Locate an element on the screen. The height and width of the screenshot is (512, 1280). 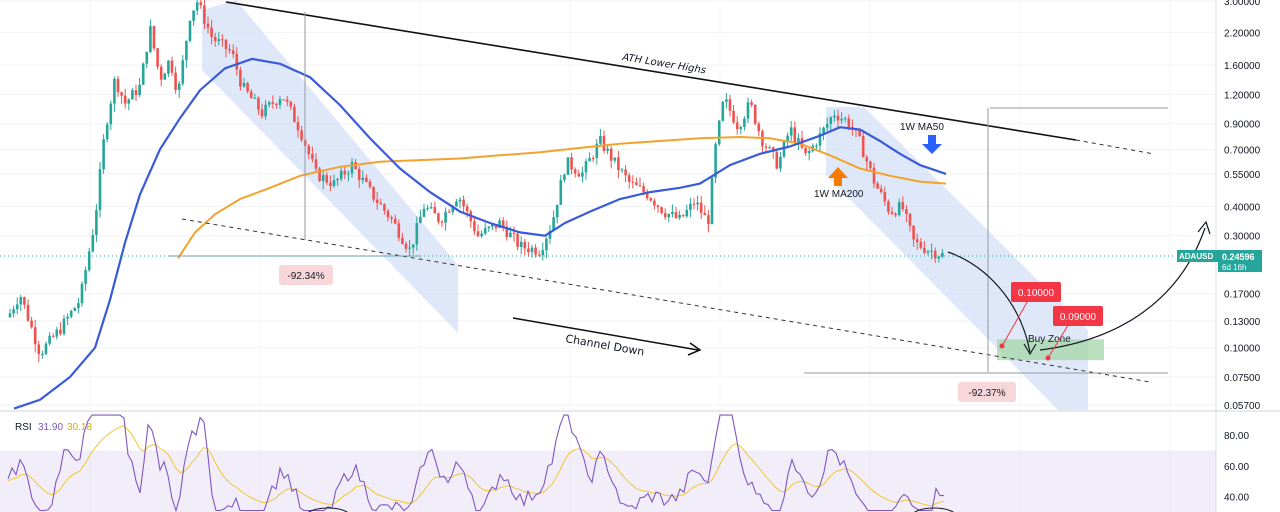
y-tick-label: 0.30000 is located at coordinates (1242, 237).